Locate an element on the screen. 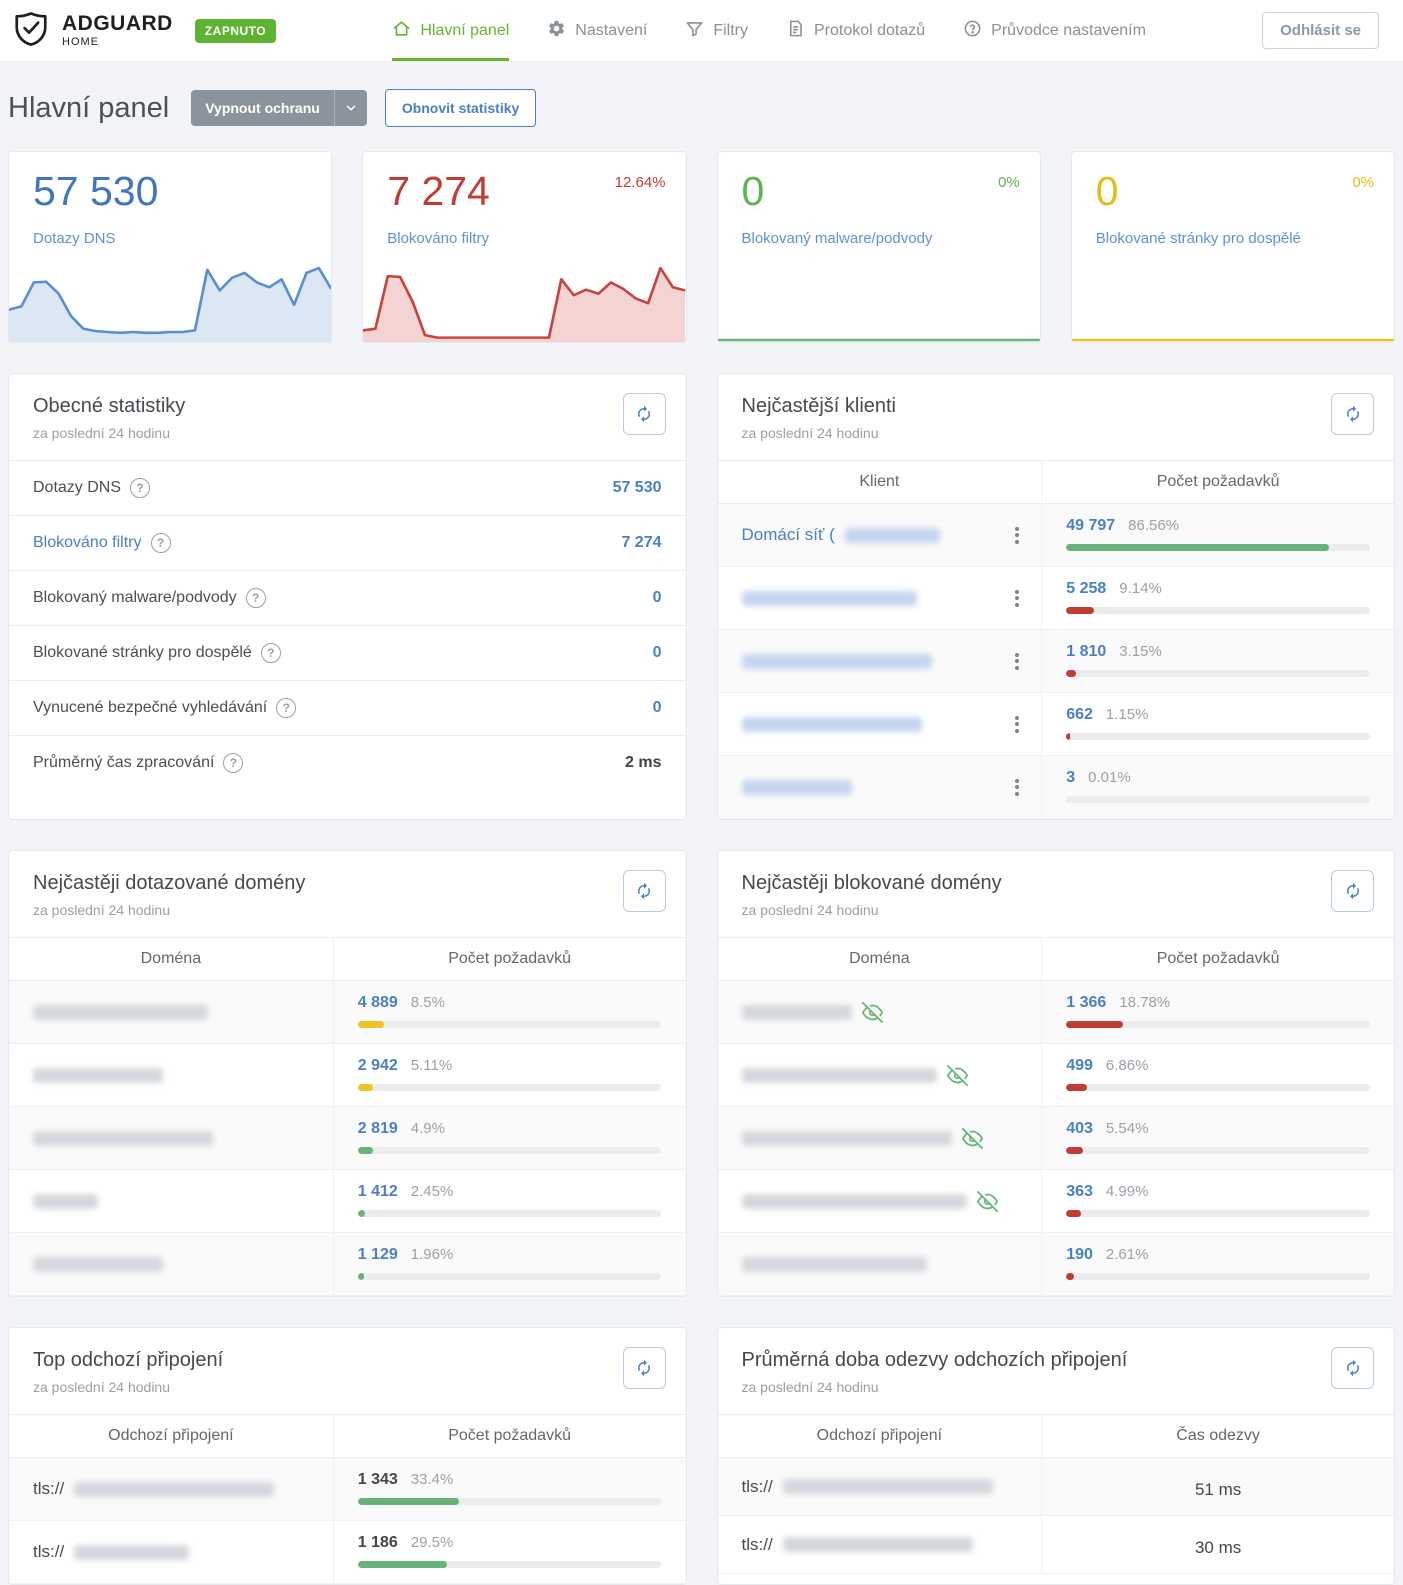  request-count: 662 is located at coordinates (1079, 715).